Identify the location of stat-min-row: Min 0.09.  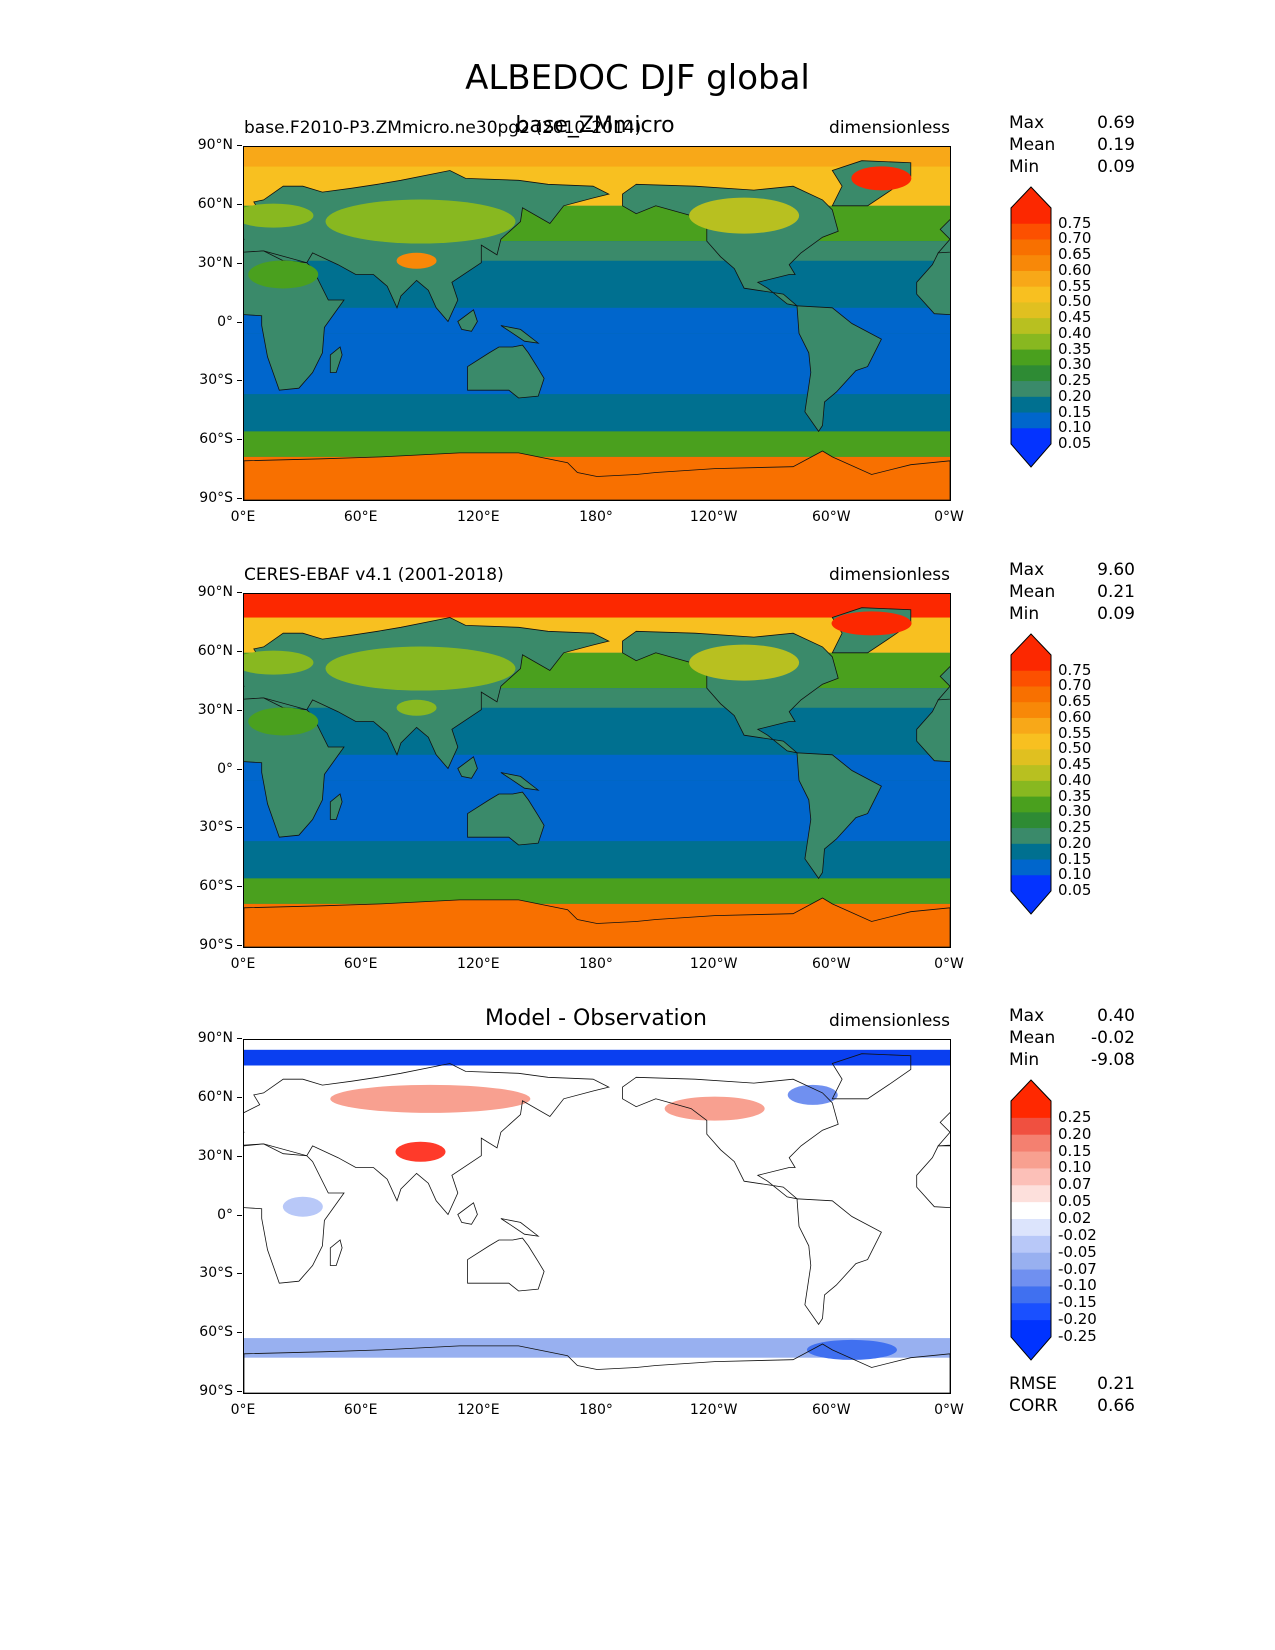
(1072, 614).